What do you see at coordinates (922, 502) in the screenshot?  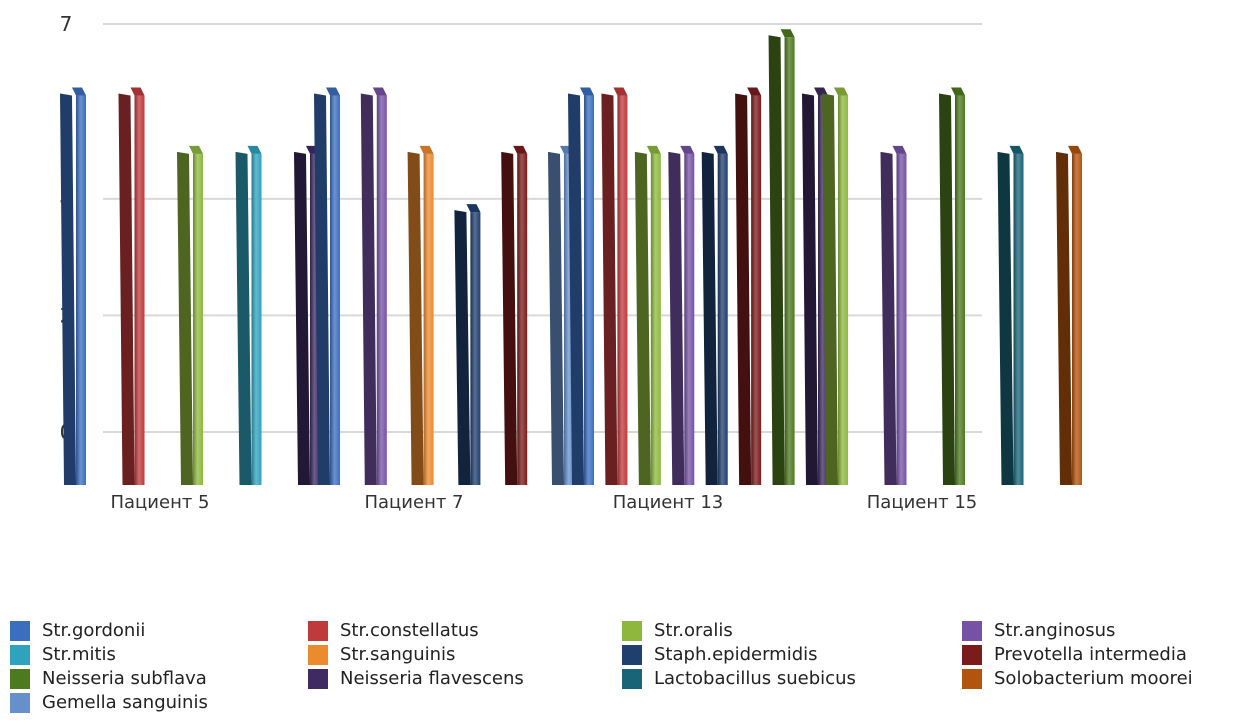 I see `x-tick-label: Пациент 15` at bounding box center [922, 502].